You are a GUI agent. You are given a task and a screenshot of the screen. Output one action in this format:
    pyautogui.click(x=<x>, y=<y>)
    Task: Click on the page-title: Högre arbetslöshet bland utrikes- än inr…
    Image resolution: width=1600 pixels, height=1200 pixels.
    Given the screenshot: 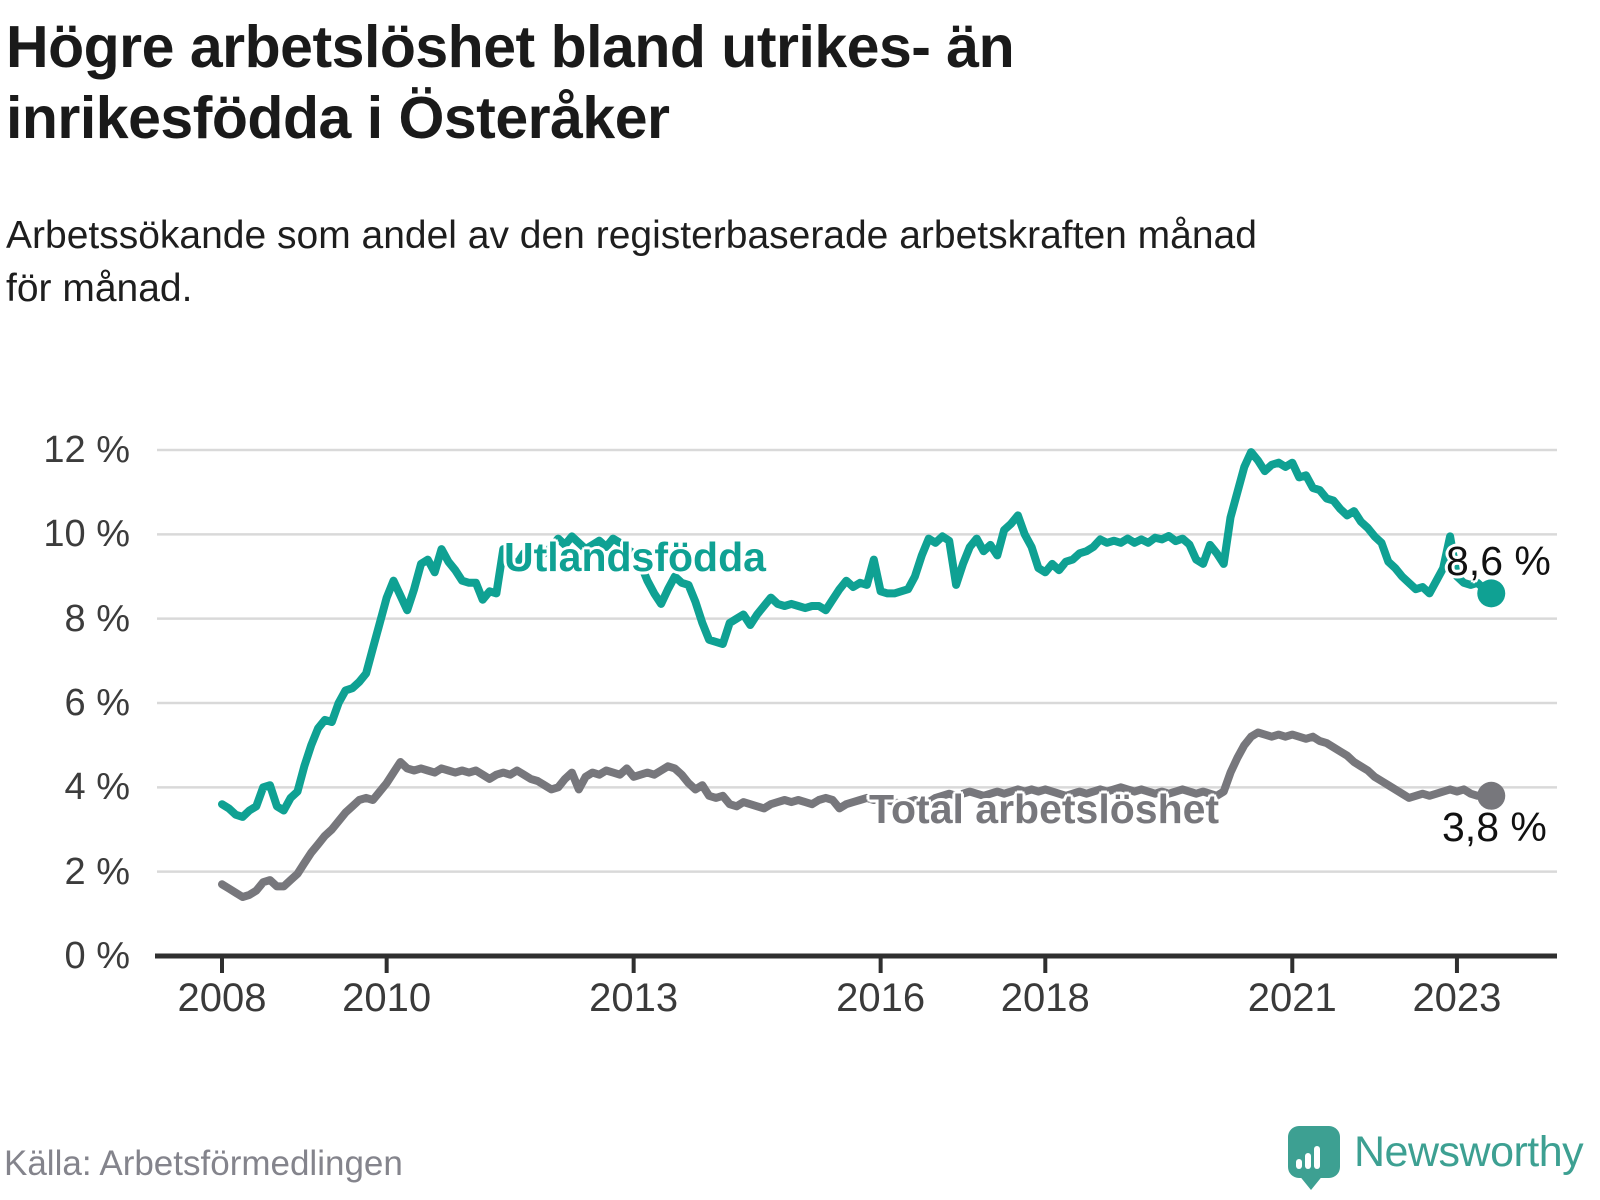 What is the action you would take?
    pyautogui.click(x=646, y=83)
    